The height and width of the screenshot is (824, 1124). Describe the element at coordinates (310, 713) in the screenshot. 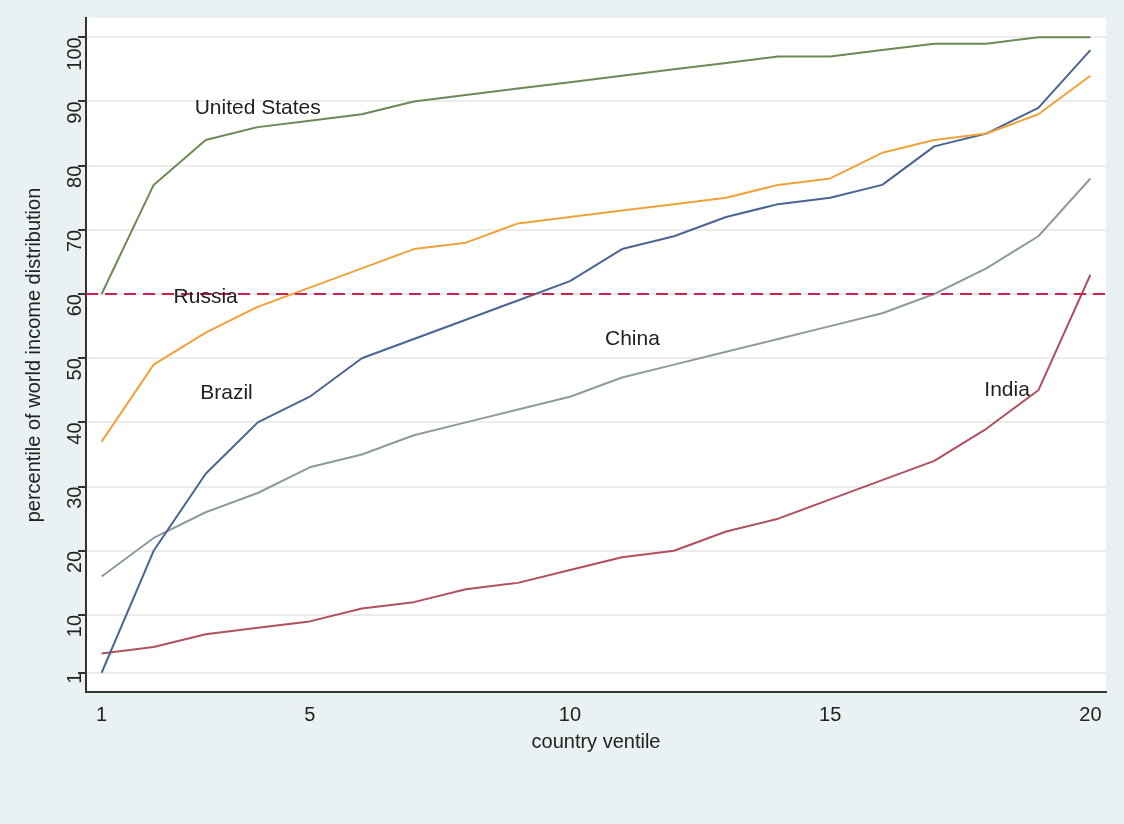

I see `x-tick-label: 5` at that location.